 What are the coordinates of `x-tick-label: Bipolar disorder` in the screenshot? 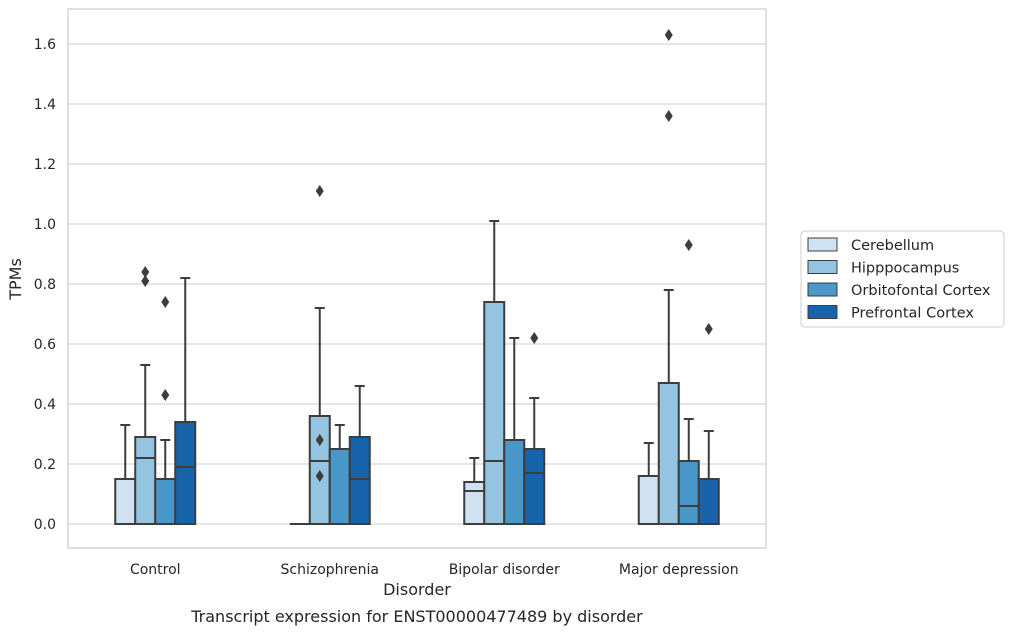 It's located at (504, 570).